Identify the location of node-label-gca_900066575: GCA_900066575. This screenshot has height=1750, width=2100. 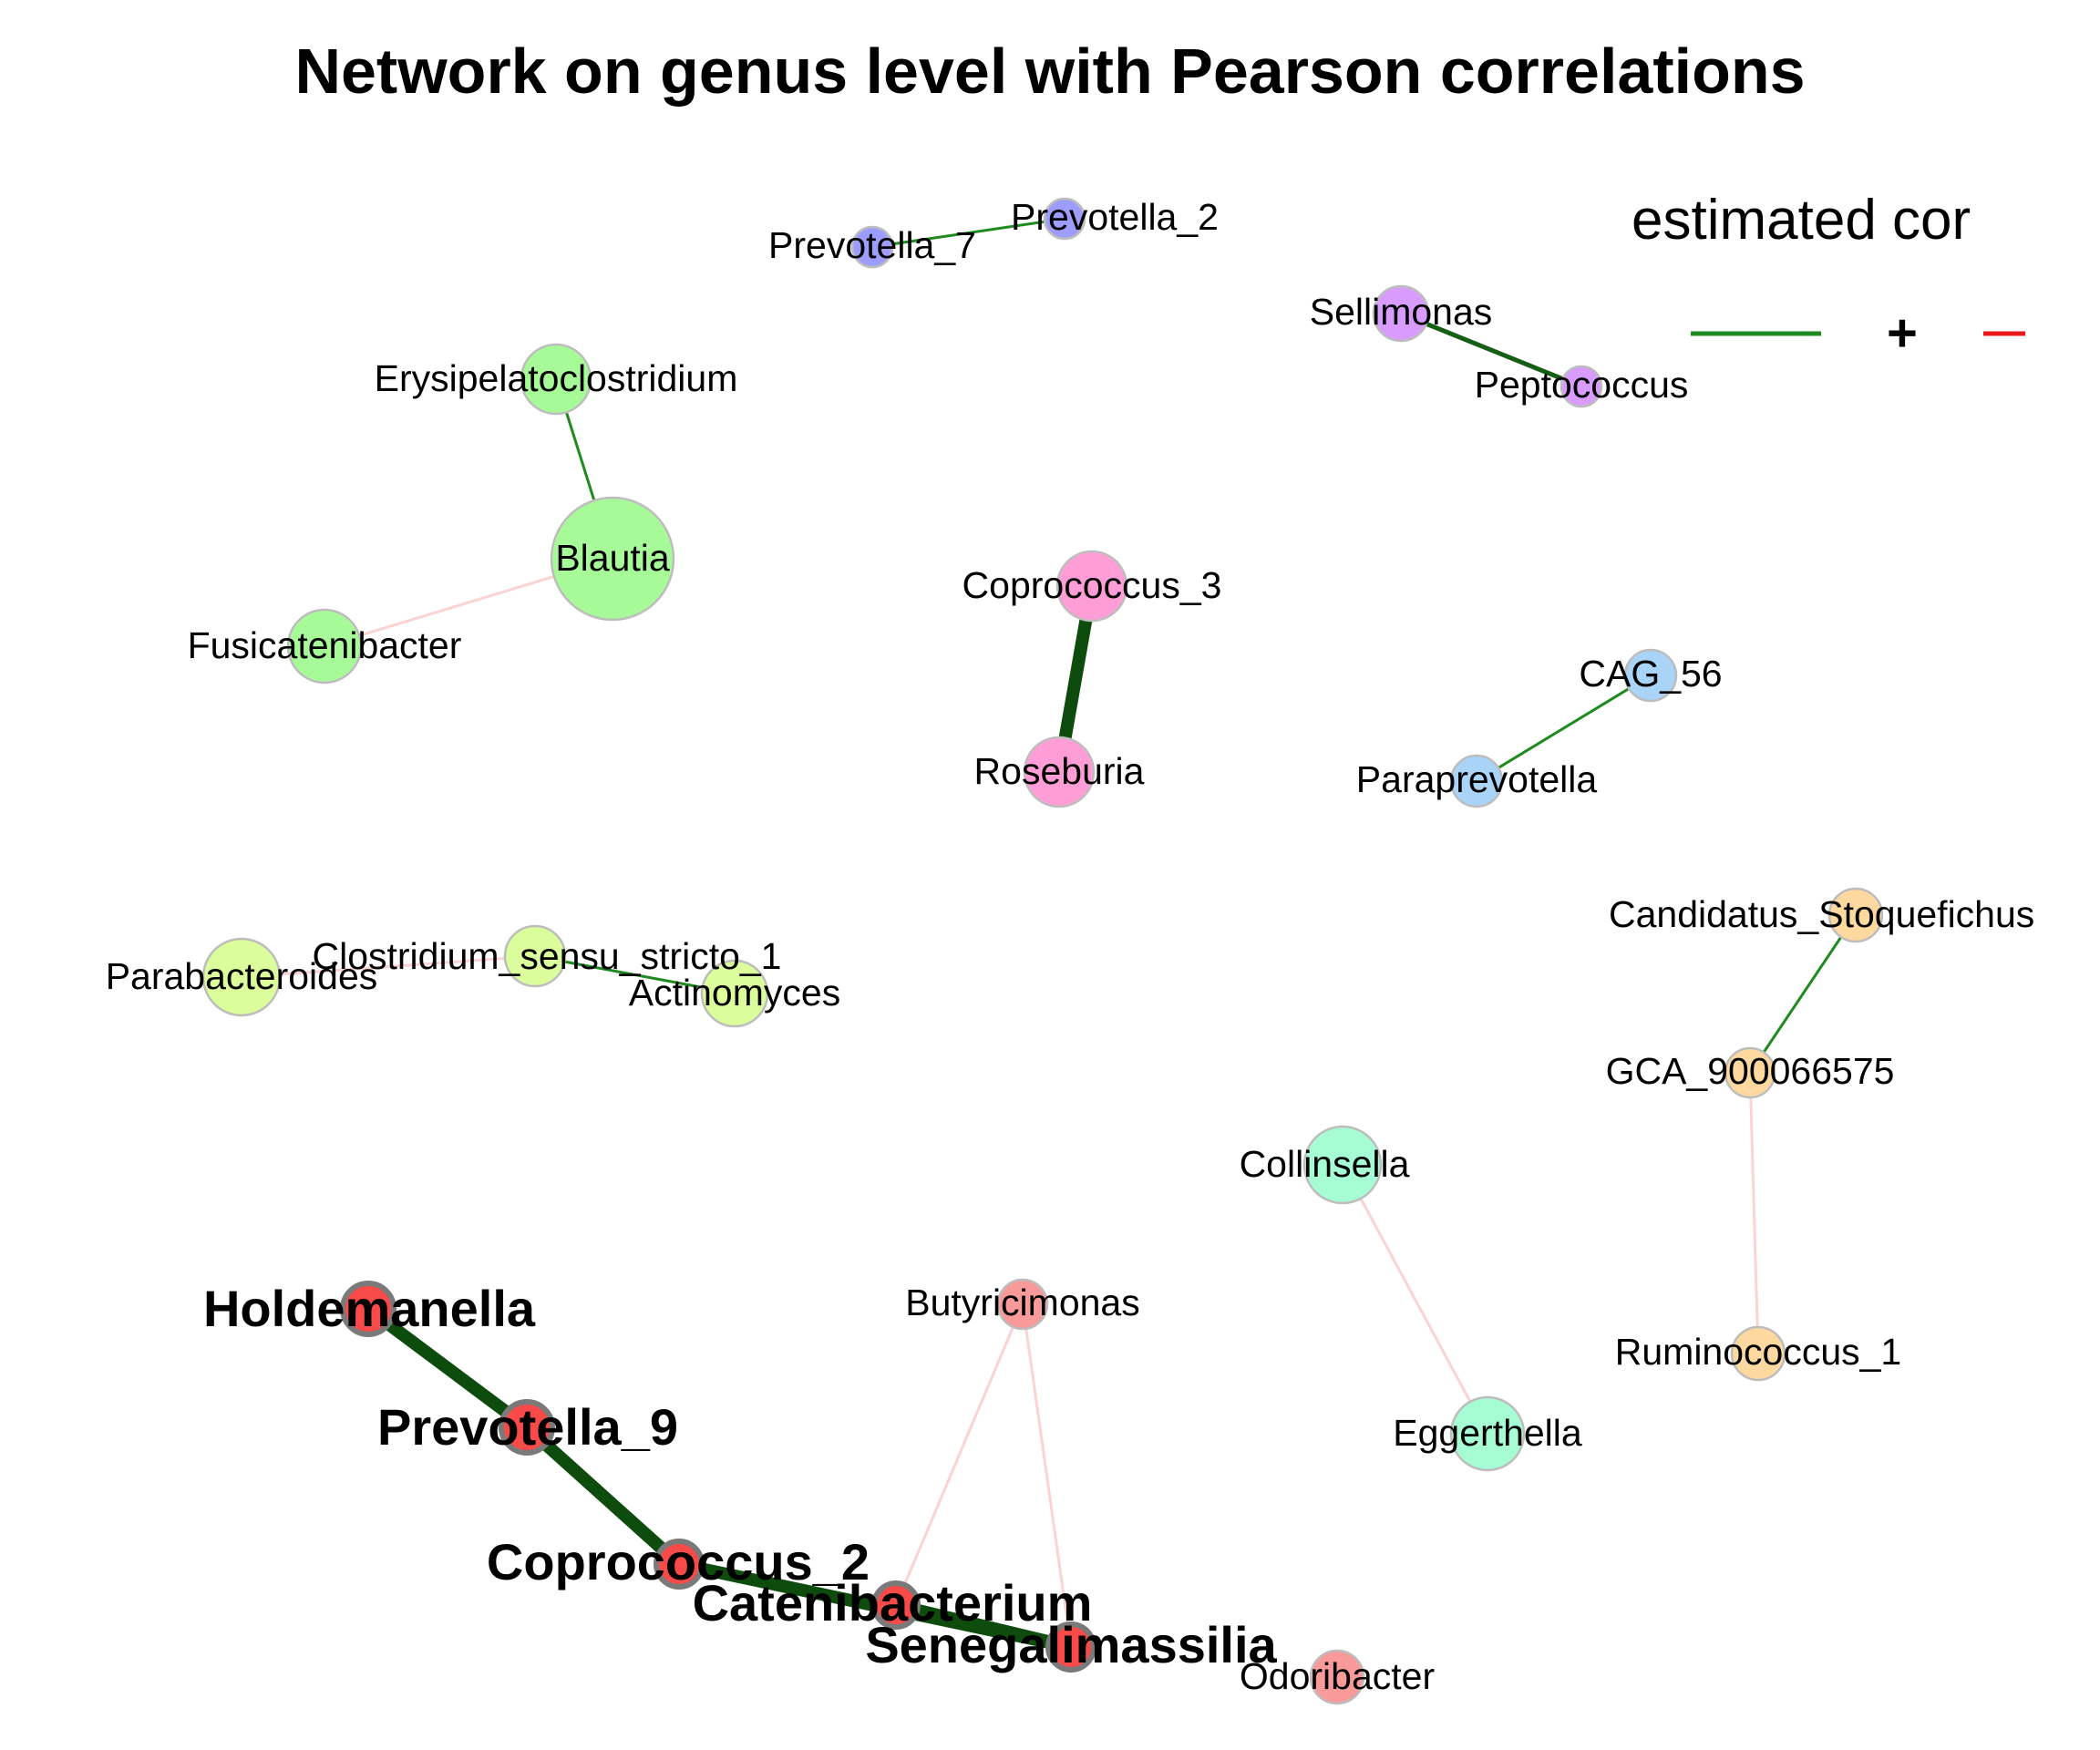
(1750, 1071).